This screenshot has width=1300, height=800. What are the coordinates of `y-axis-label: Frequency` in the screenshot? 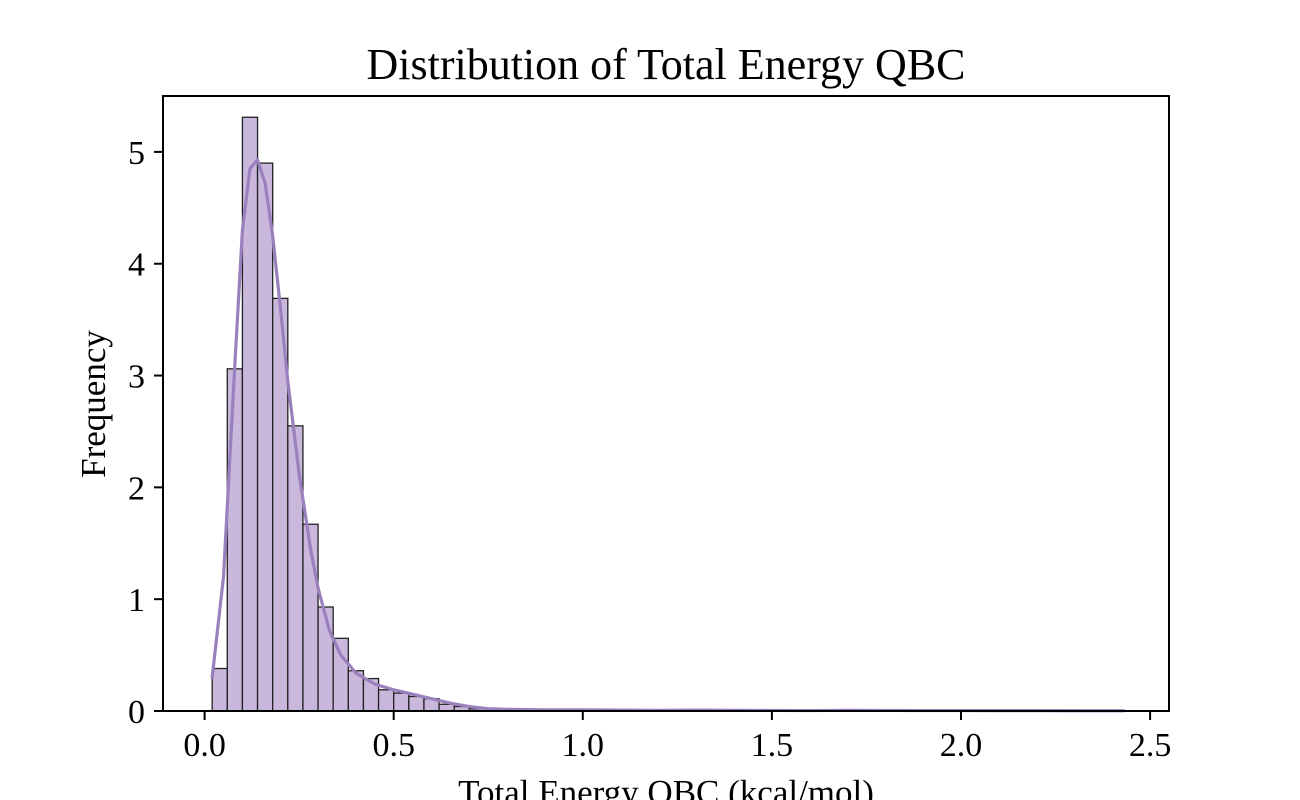 It's located at (93, 404).